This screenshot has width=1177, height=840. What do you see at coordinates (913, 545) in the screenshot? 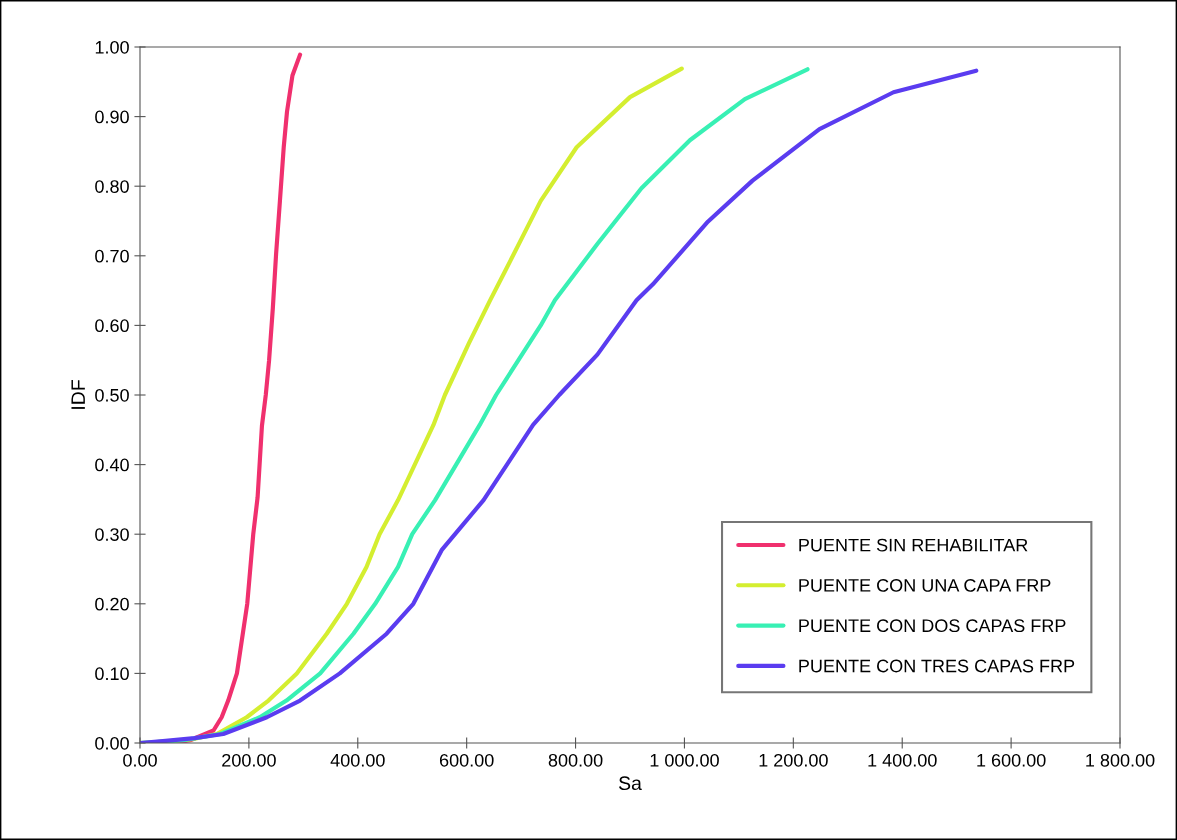
I see `legend-label: PUENTE SIN REHABILITAR` at bounding box center [913, 545].